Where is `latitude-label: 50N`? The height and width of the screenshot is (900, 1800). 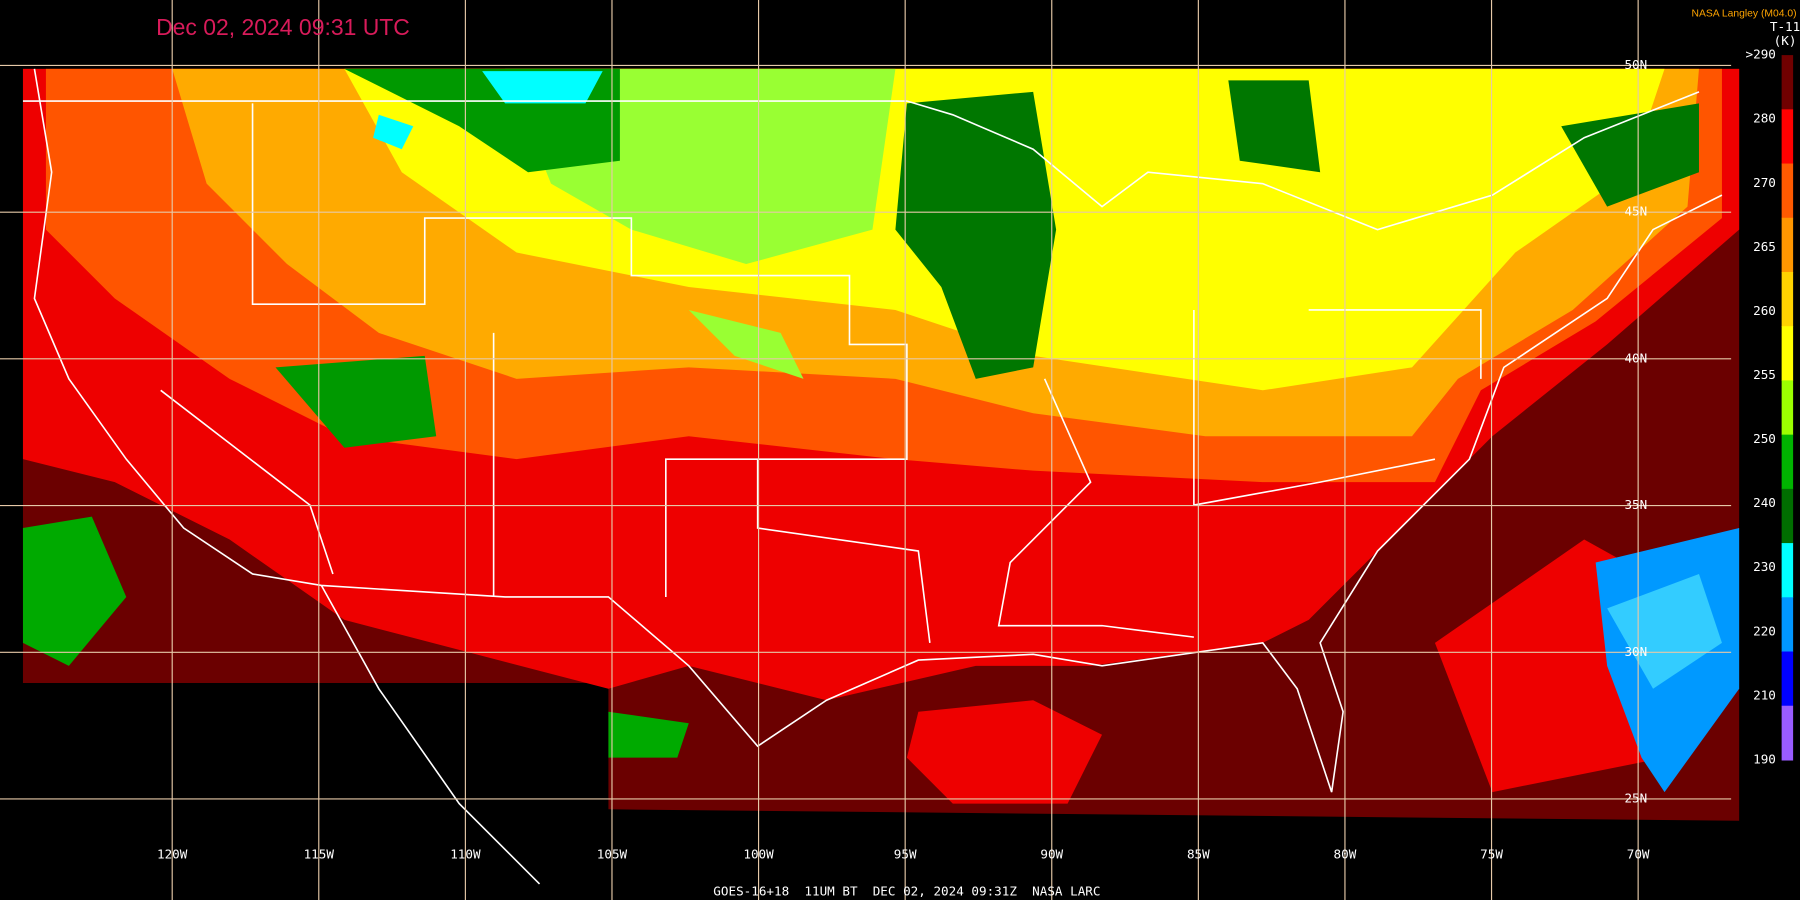 latitude-label: 50N is located at coordinates (1635, 64).